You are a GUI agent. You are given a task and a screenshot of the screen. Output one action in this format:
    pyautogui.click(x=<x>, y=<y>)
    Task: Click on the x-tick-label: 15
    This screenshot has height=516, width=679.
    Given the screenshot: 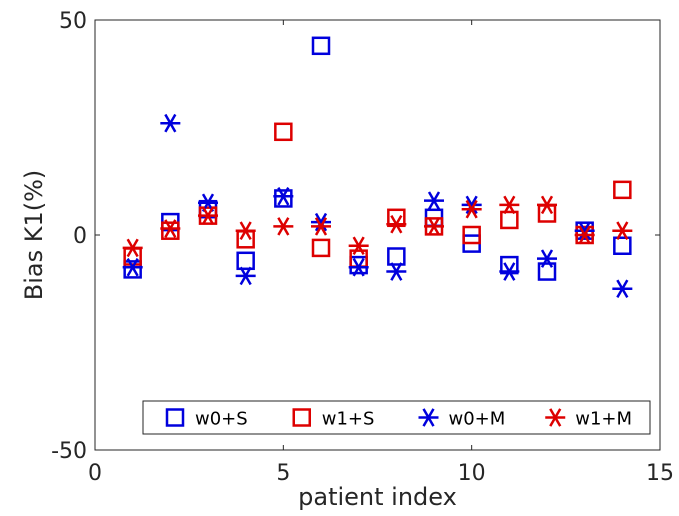 What is the action you would take?
    pyautogui.click(x=660, y=473)
    